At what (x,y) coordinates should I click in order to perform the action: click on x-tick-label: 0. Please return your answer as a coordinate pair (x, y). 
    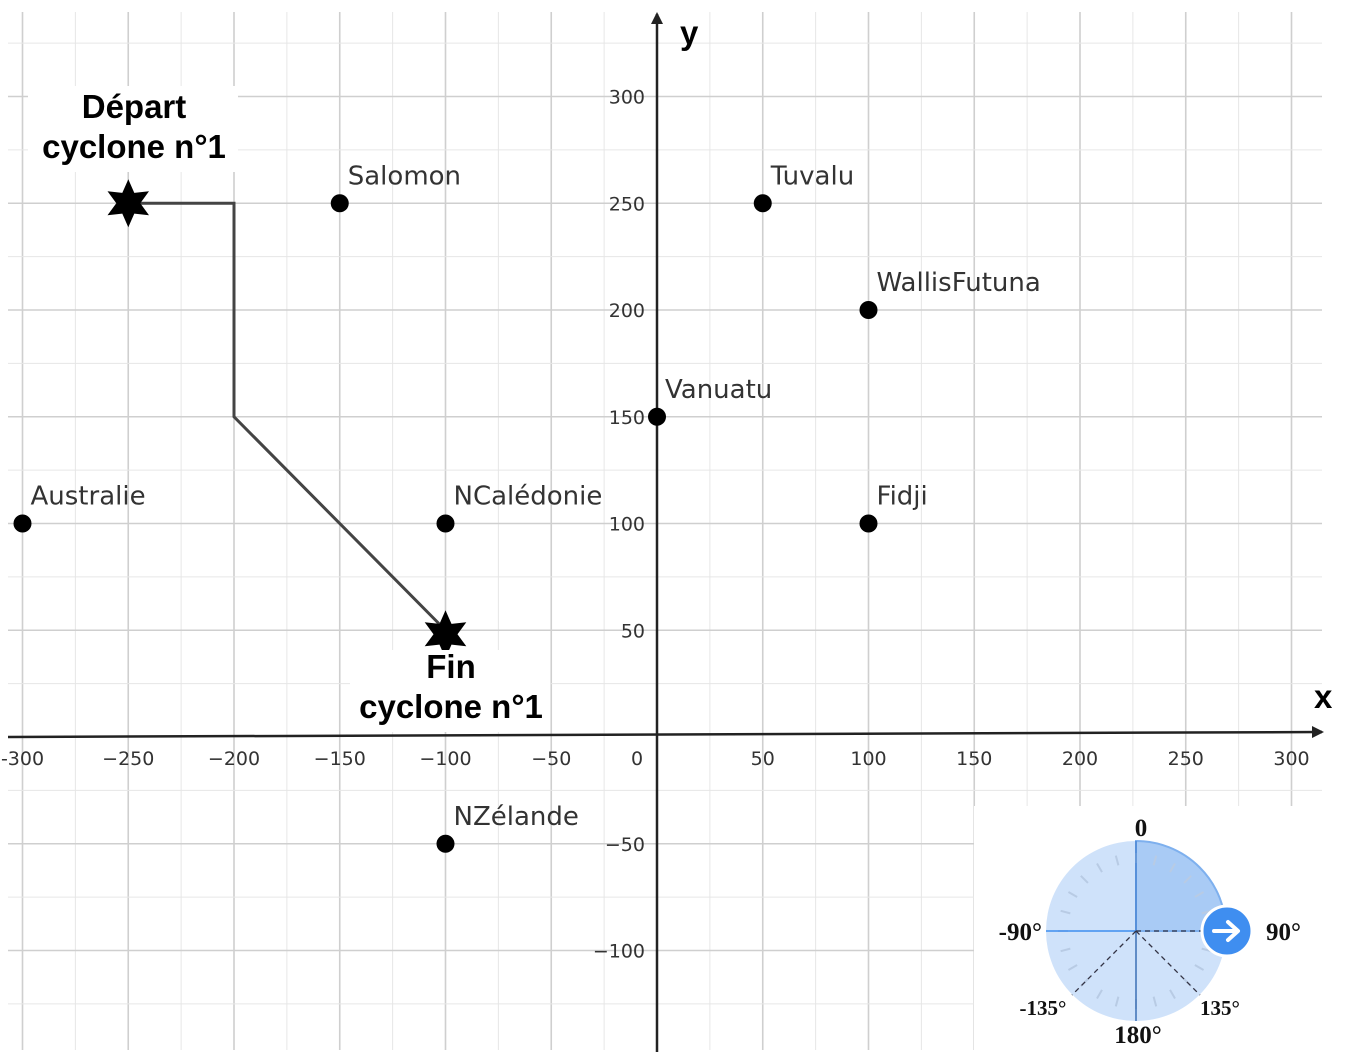
    Looking at the image, I should click on (637, 759).